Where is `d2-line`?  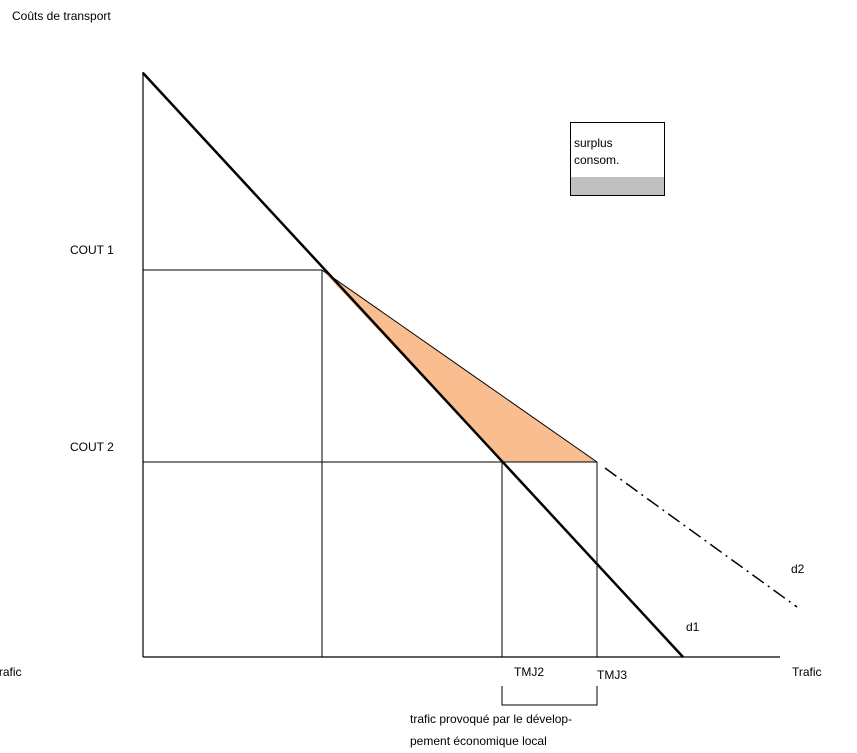 d2-line is located at coordinates (459, 366).